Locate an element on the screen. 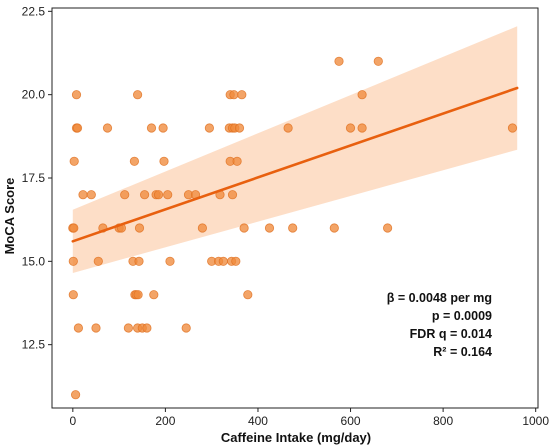 The image size is (550, 448). annotation-fdr-q: FDR q = 0.014 is located at coordinates (451, 334).